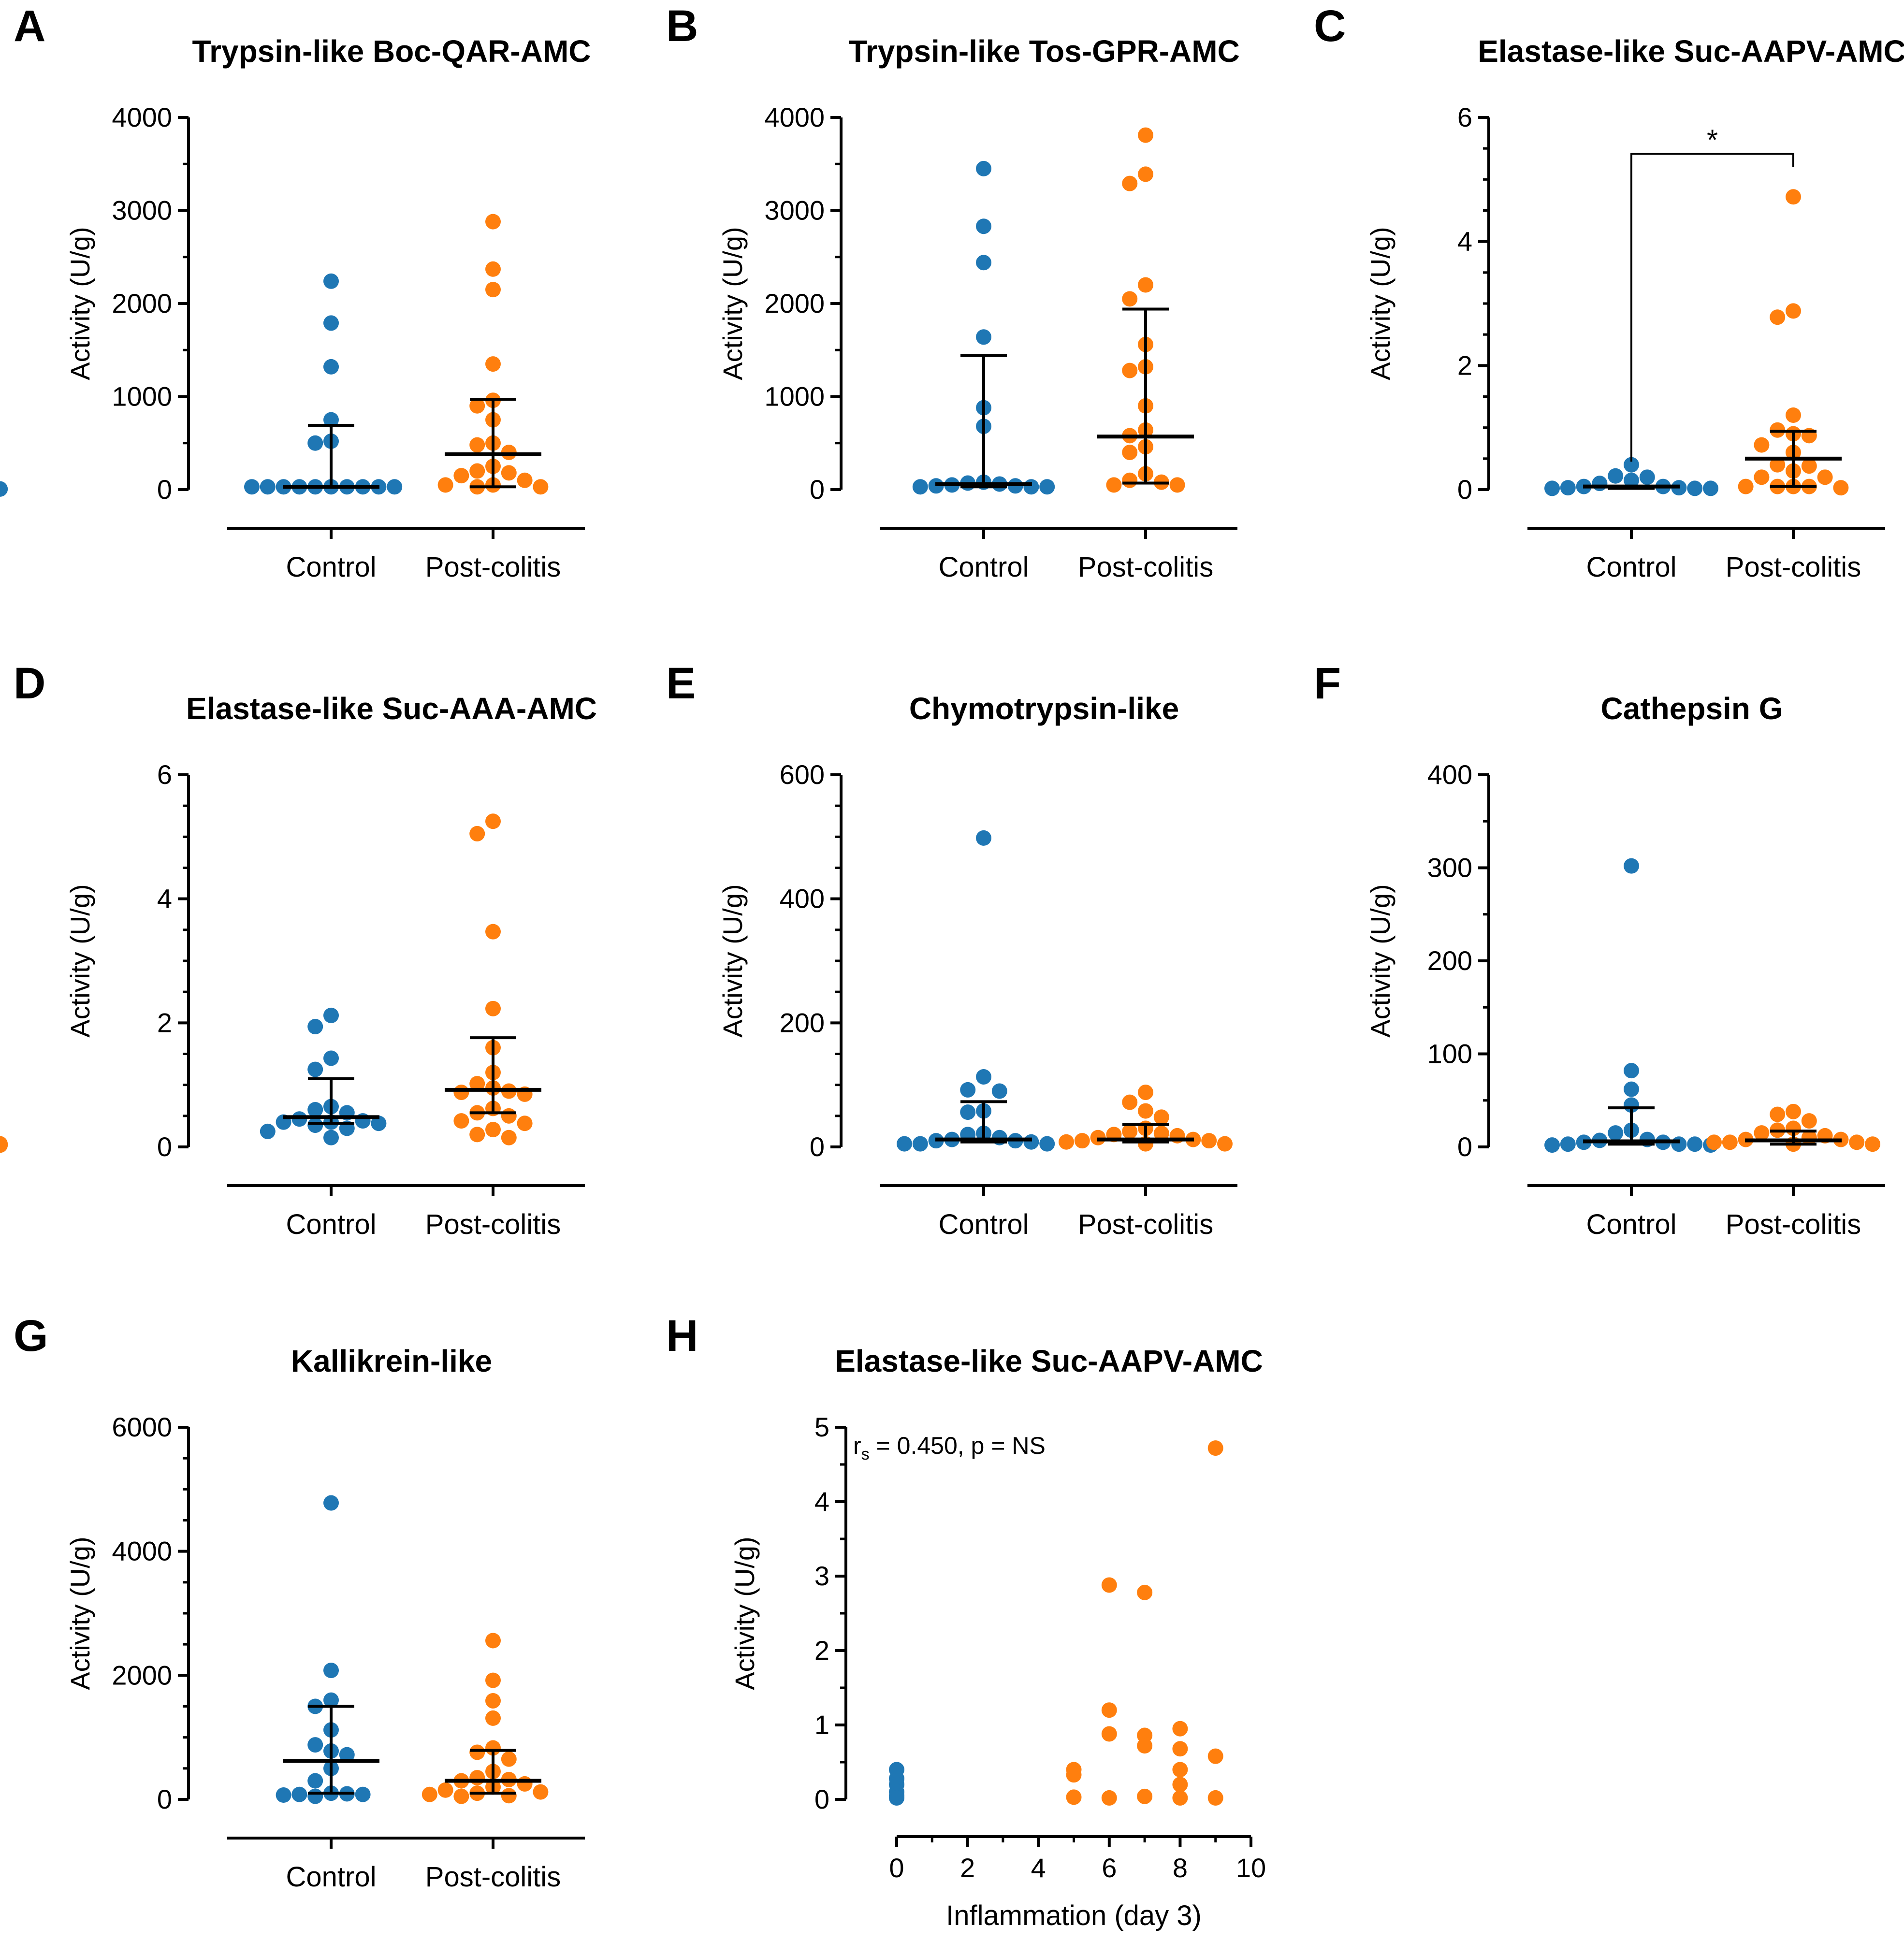 This screenshot has width=1904, height=1956. What do you see at coordinates (391, 51) in the screenshot?
I see `panel-title: Trypsin-like Boc-QAR-AMC` at bounding box center [391, 51].